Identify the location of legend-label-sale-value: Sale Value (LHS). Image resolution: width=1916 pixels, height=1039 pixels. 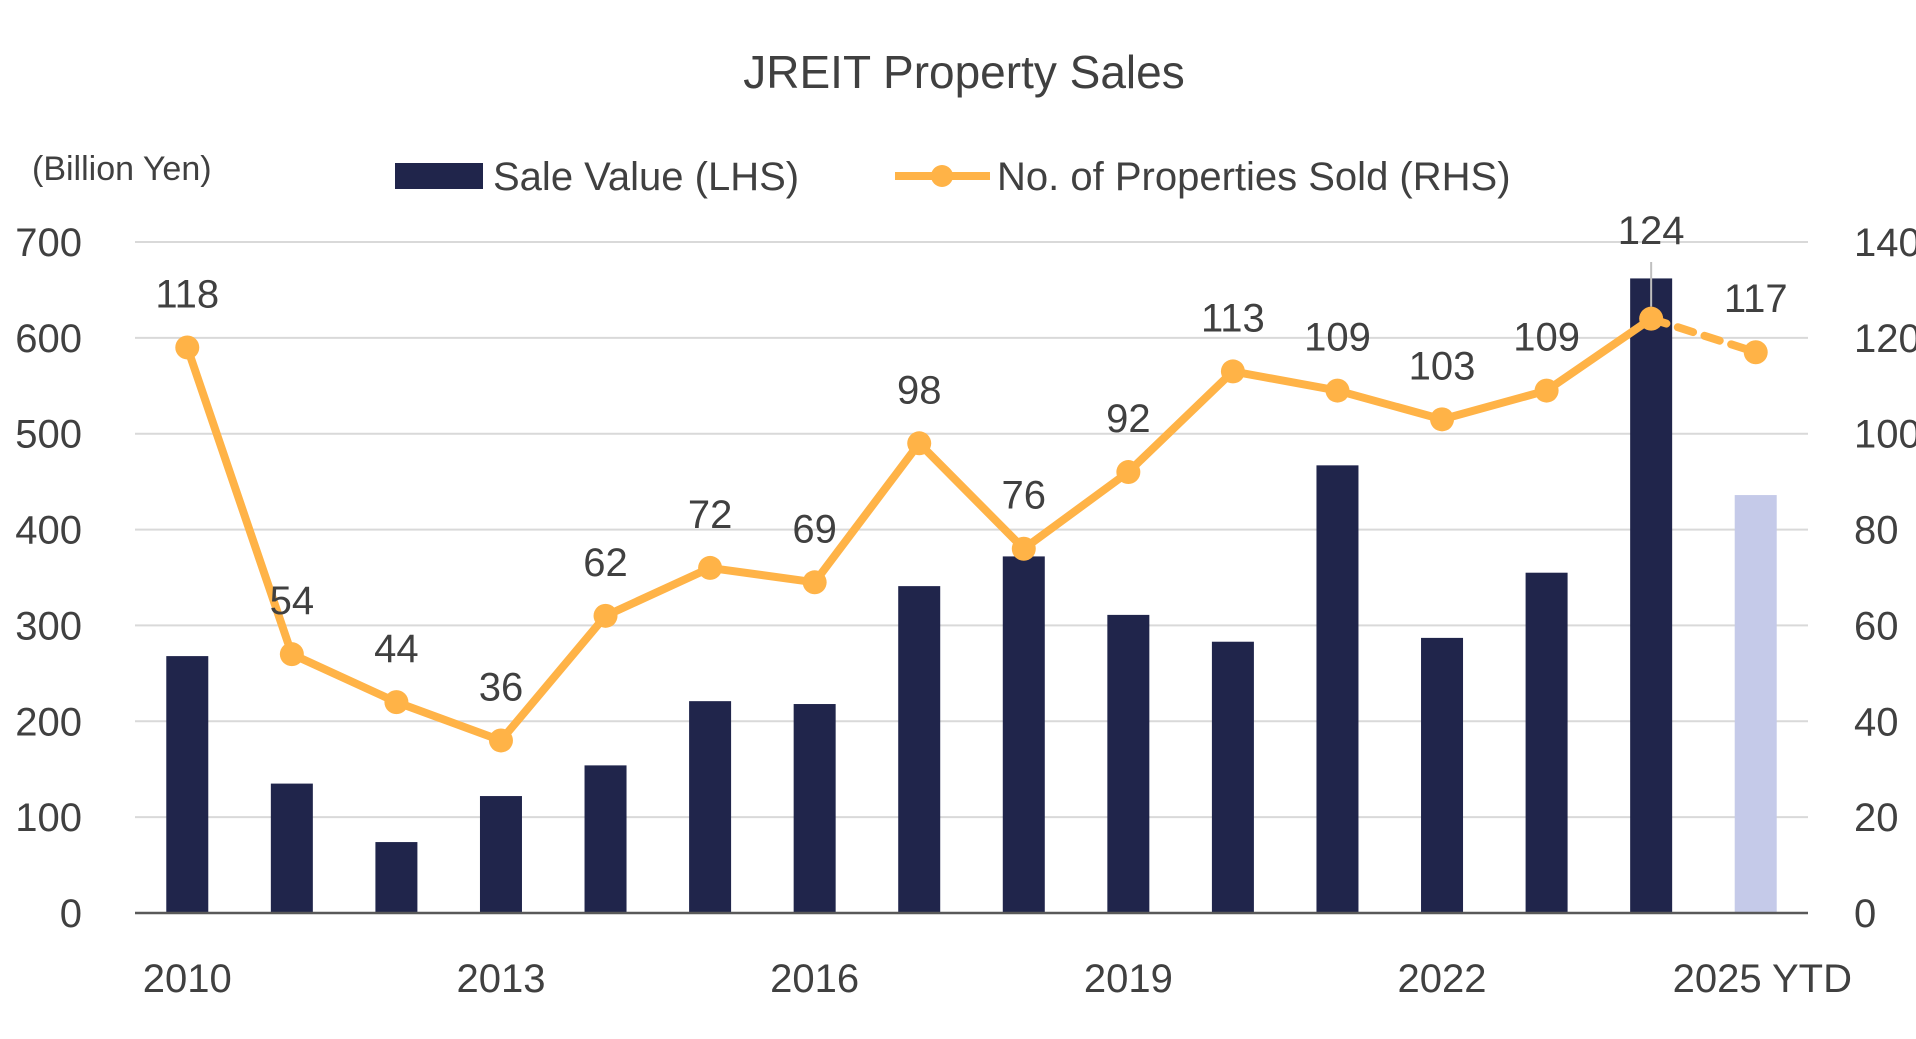
(646, 177).